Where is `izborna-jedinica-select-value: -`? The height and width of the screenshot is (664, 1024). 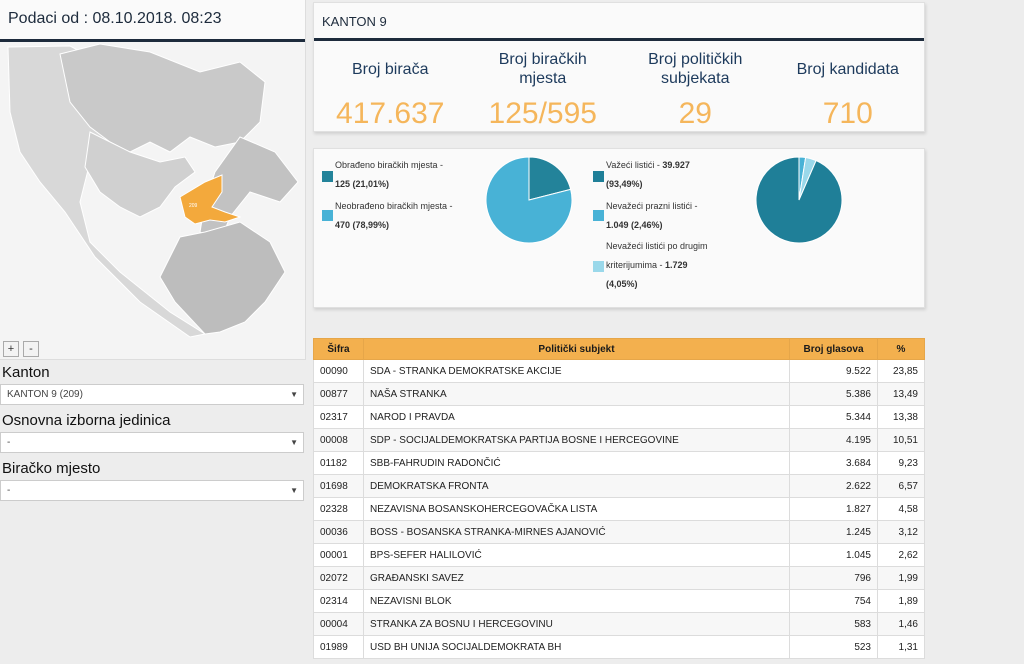
izborna-jedinica-select-value: - is located at coordinates (9, 442).